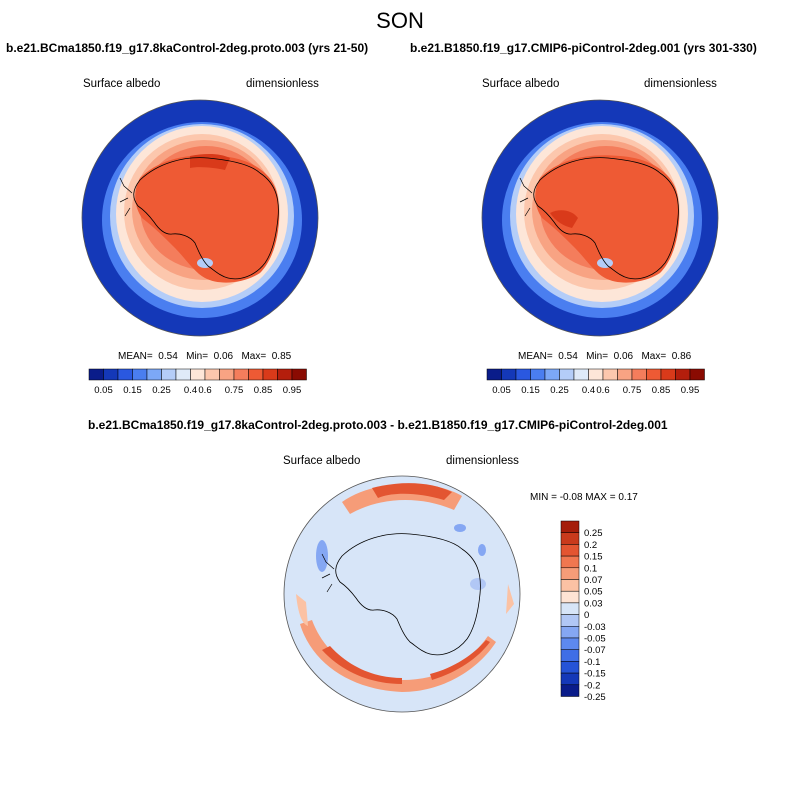 The width and height of the screenshot is (800, 800). I want to click on panel-2-colorbar-tick-label: 0.75, so click(632, 390).